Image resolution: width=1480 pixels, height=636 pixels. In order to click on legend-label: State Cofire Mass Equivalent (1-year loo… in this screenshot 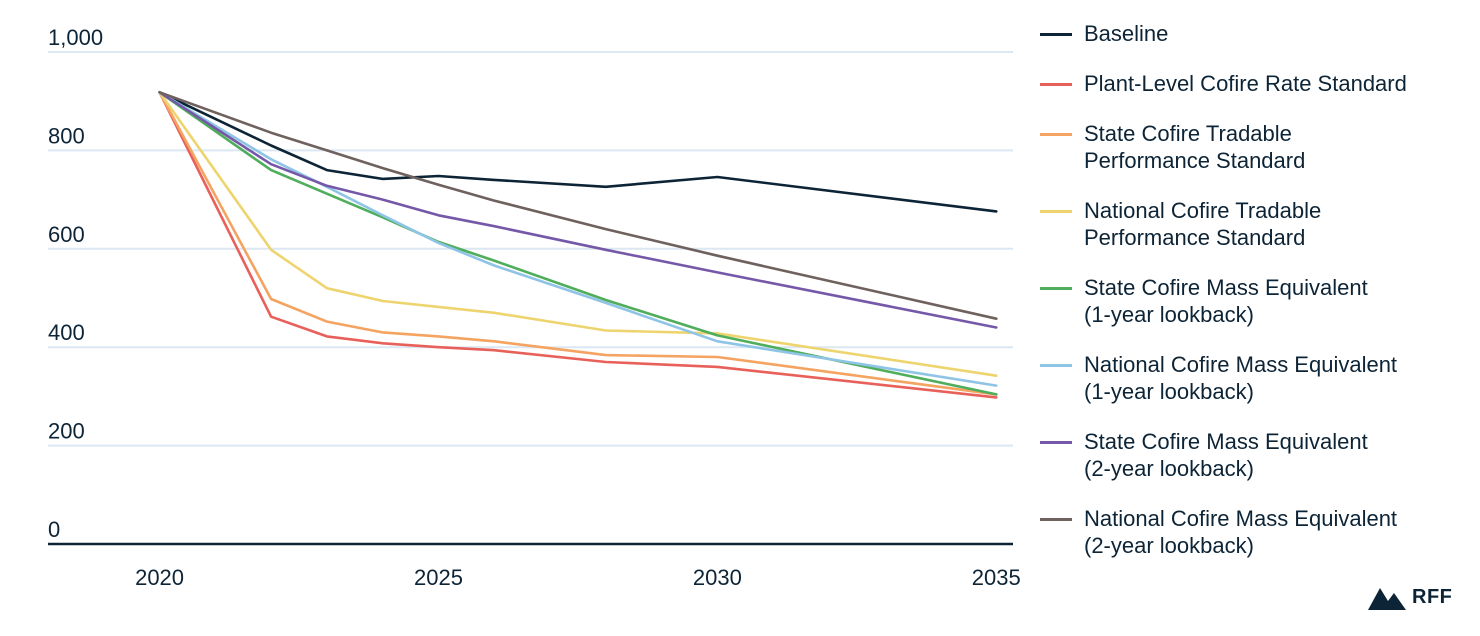, I will do `click(1226, 301)`.